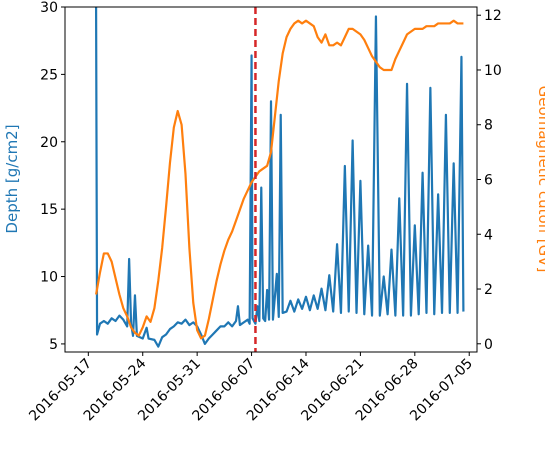 Image resolution: width=545 pixels, height=452 pixels. I want to click on left-tick-label: 15, so click(49, 210).